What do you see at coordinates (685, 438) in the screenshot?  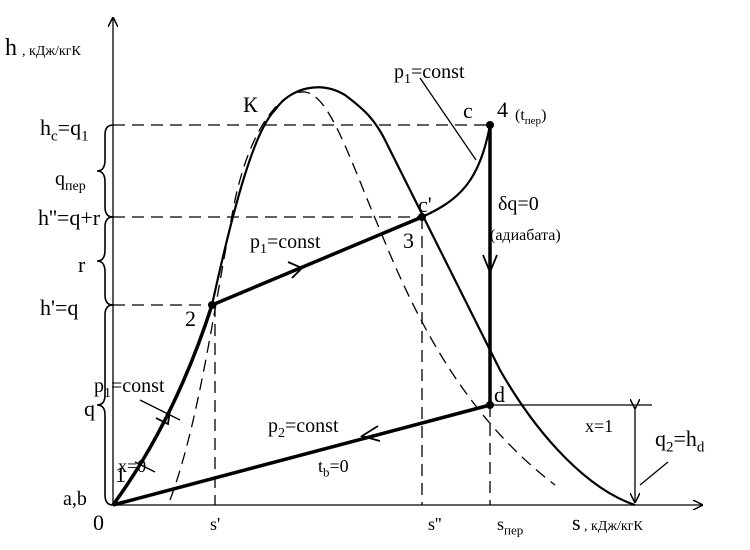 I see `label-part: =h` at bounding box center [685, 438].